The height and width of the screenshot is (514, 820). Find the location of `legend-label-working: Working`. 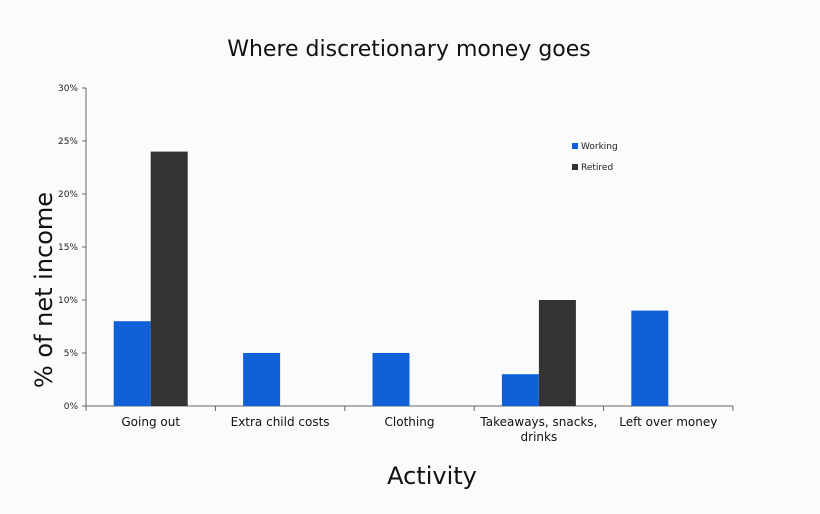

legend-label-working: Working is located at coordinates (599, 147).